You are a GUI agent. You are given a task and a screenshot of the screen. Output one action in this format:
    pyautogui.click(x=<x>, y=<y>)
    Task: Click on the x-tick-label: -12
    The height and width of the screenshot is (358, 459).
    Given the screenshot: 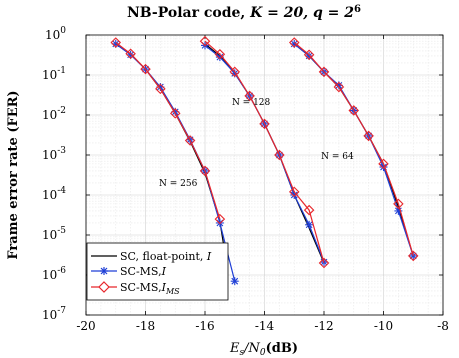 What is the action you would take?
    pyautogui.click(x=323, y=326)
    